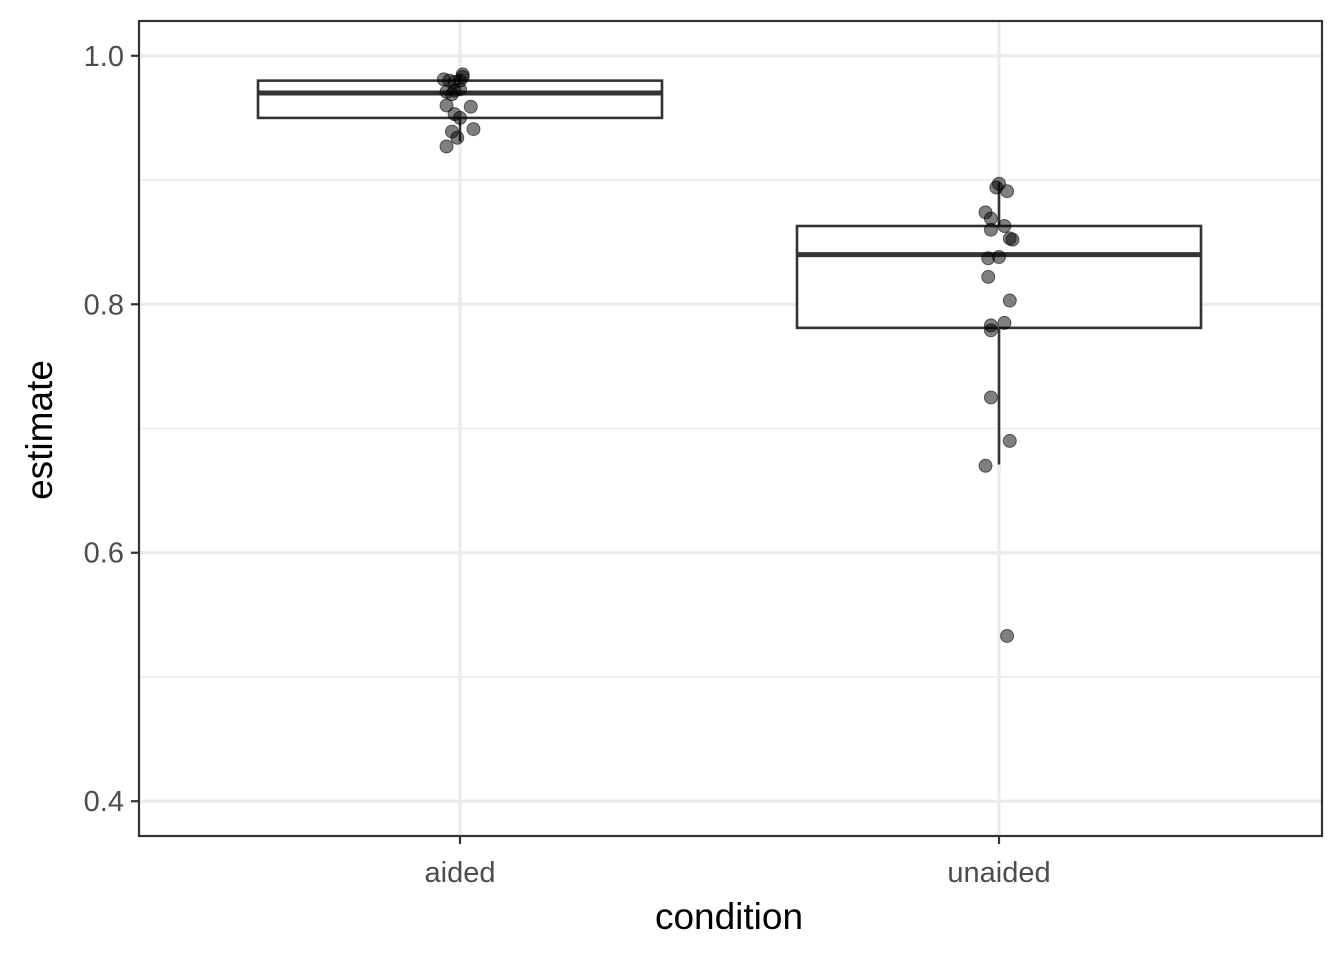 Image resolution: width=1344 pixels, height=960 pixels. I want to click on y-axis-title: estimate, so click(39, 430).